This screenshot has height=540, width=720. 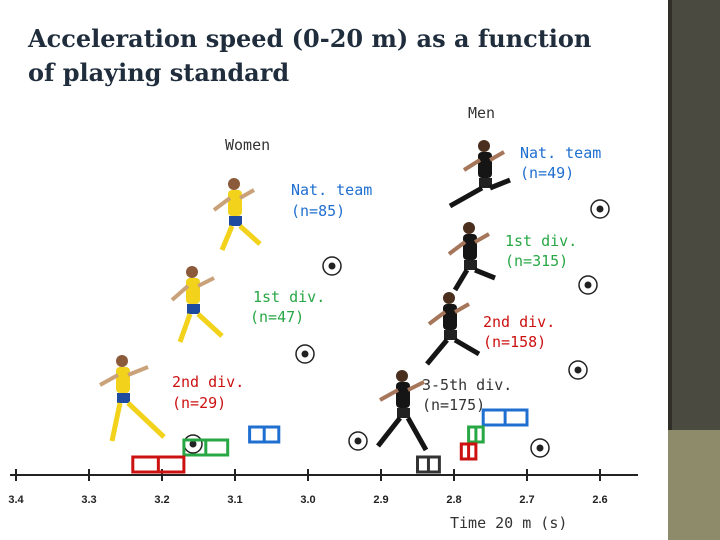 I want to click on side-bar-accent, so click(x=694, y=485).